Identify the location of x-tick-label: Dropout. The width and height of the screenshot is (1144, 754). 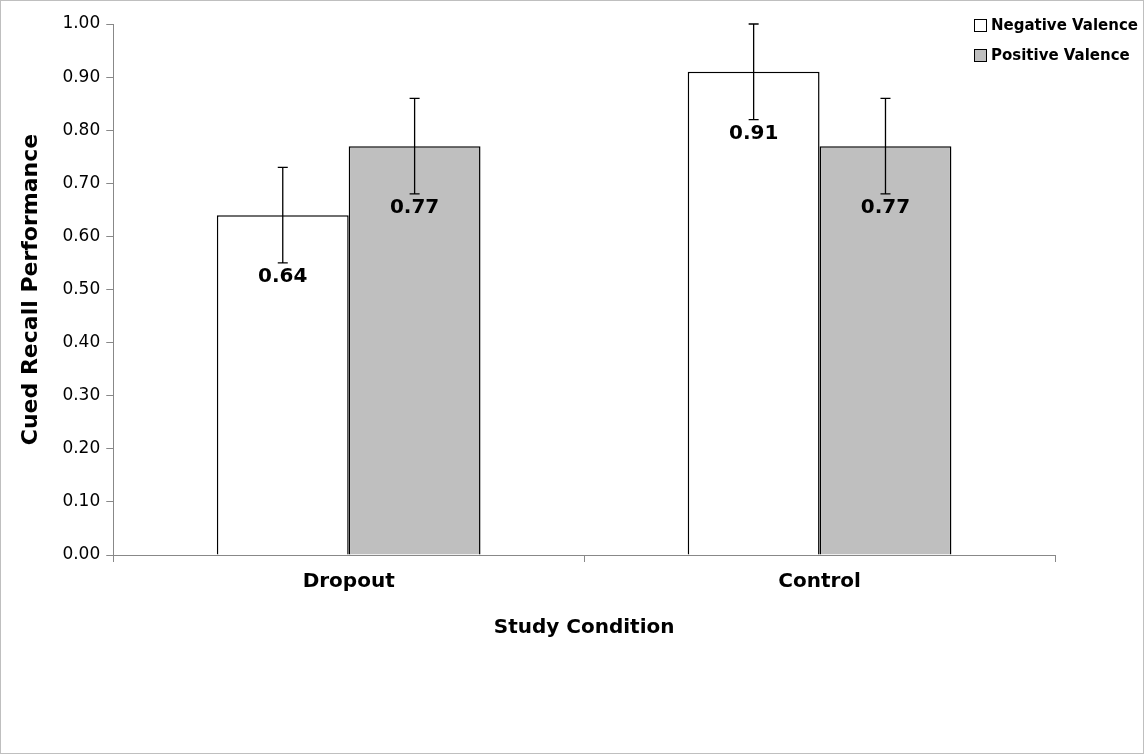
(349, 580).